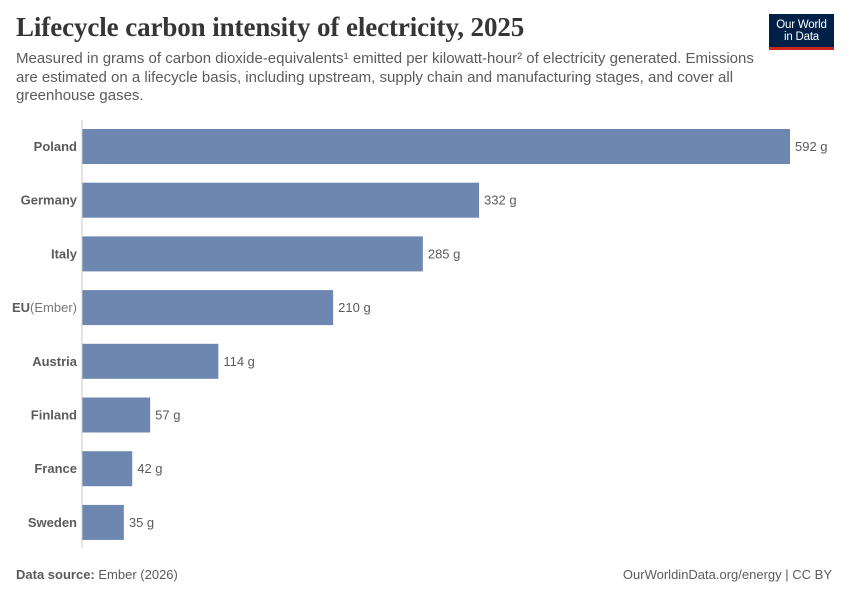 The image size is (850, 597). Describe the element at coordinates (811, 146) in the screenshot. I see `value-label-poland: 592 g` at that location.